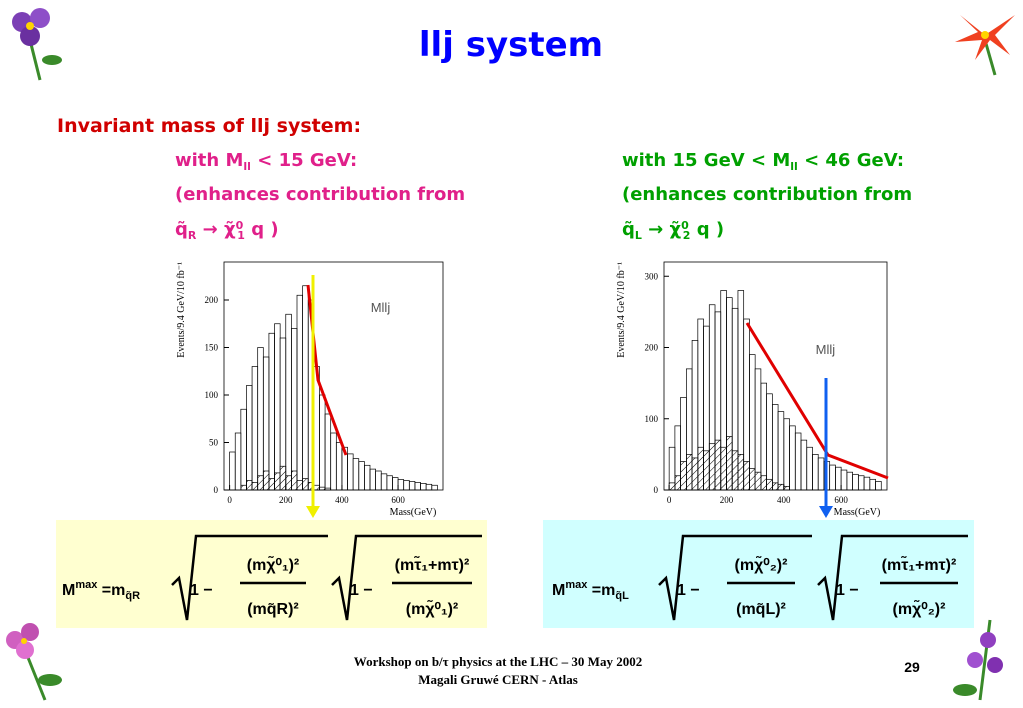 The width and height of the screenshot is (1023, 708). What do you see at coordinates (767, 194) in the screenshot?
I see `right-line2: (enhances contribution from` at bounding box center [767, 194].